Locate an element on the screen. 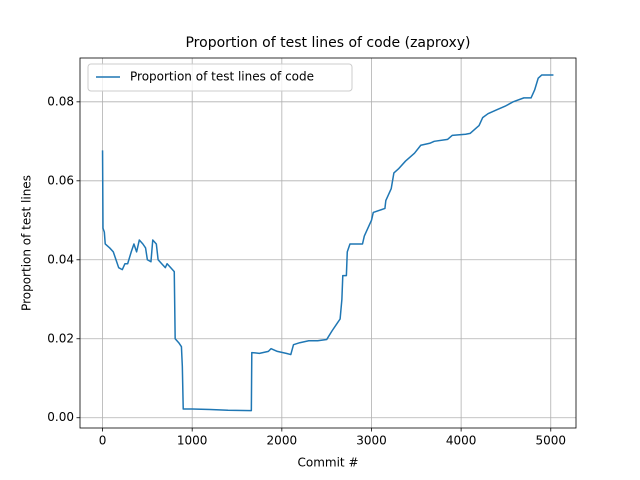  y-tick-label: 0.08 is located at coordinates (60, 101).